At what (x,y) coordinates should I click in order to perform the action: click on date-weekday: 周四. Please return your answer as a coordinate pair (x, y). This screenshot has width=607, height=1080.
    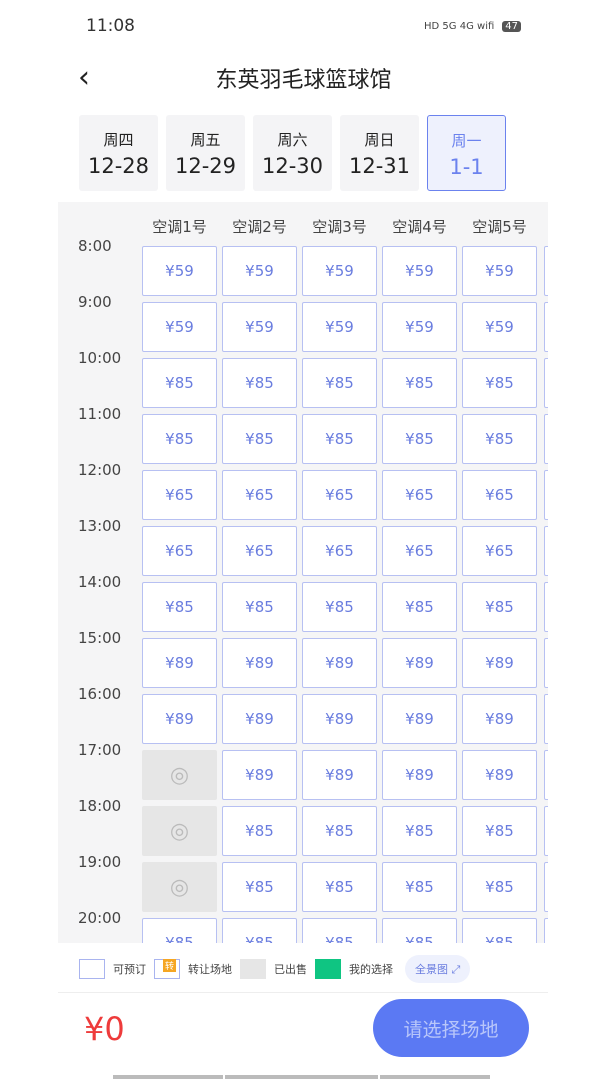
    Looking at the image, I should click on (118, 140).